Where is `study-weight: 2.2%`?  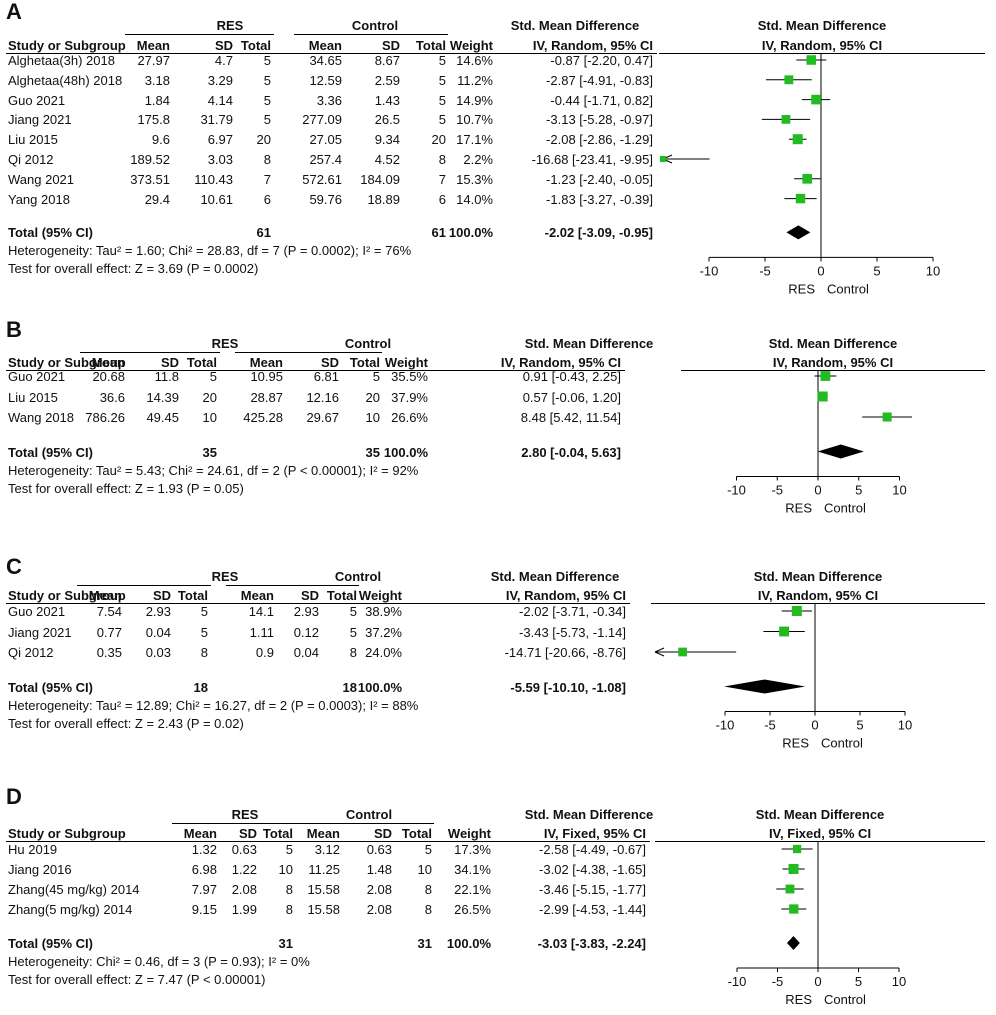
study-weight: 2.2% is located at coordinates (478, 159).